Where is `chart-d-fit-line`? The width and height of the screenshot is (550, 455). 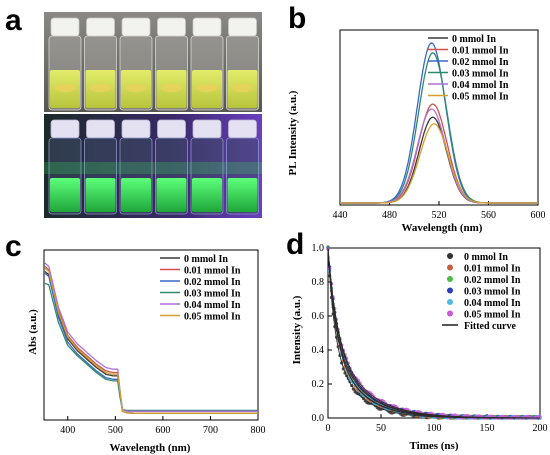
chart-d-fit-line is located at coordinates (433, 333).